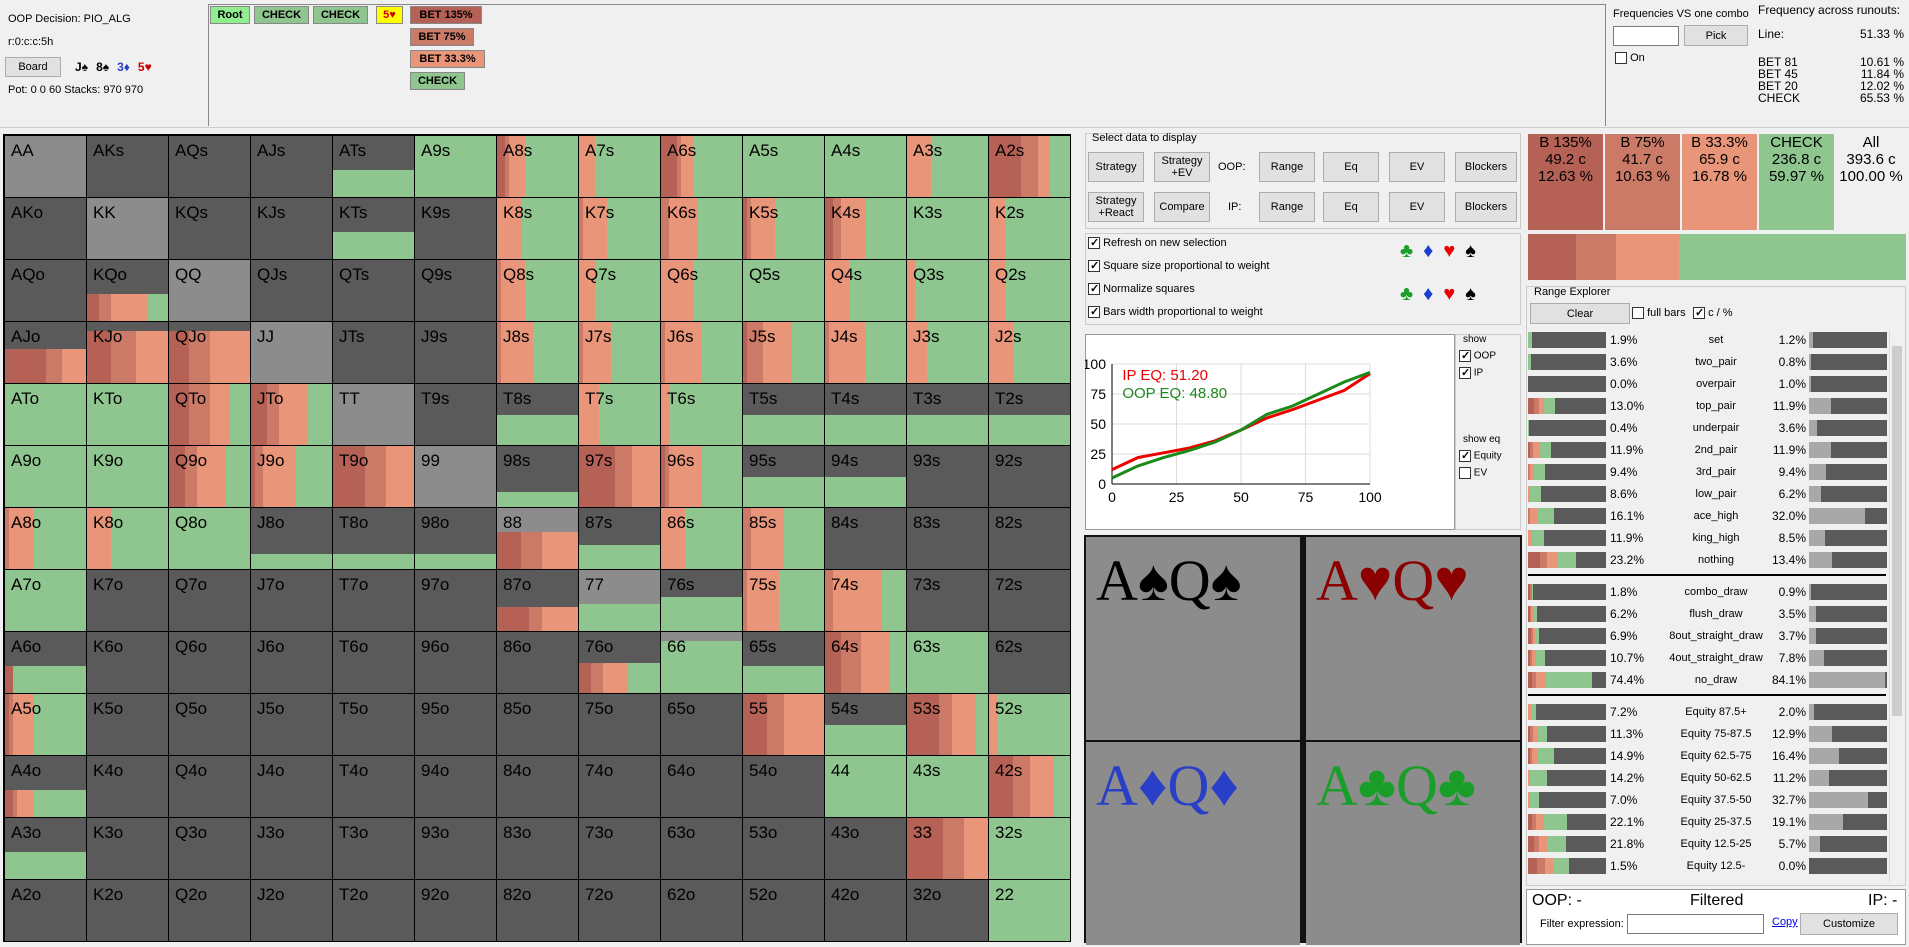 The width and height of the screenshot is (1909, 947). What do you see at coordinates (619, 538) in the screenshot?
I see `hand-cell-87s: 87s` at bounding box center [619, 538].